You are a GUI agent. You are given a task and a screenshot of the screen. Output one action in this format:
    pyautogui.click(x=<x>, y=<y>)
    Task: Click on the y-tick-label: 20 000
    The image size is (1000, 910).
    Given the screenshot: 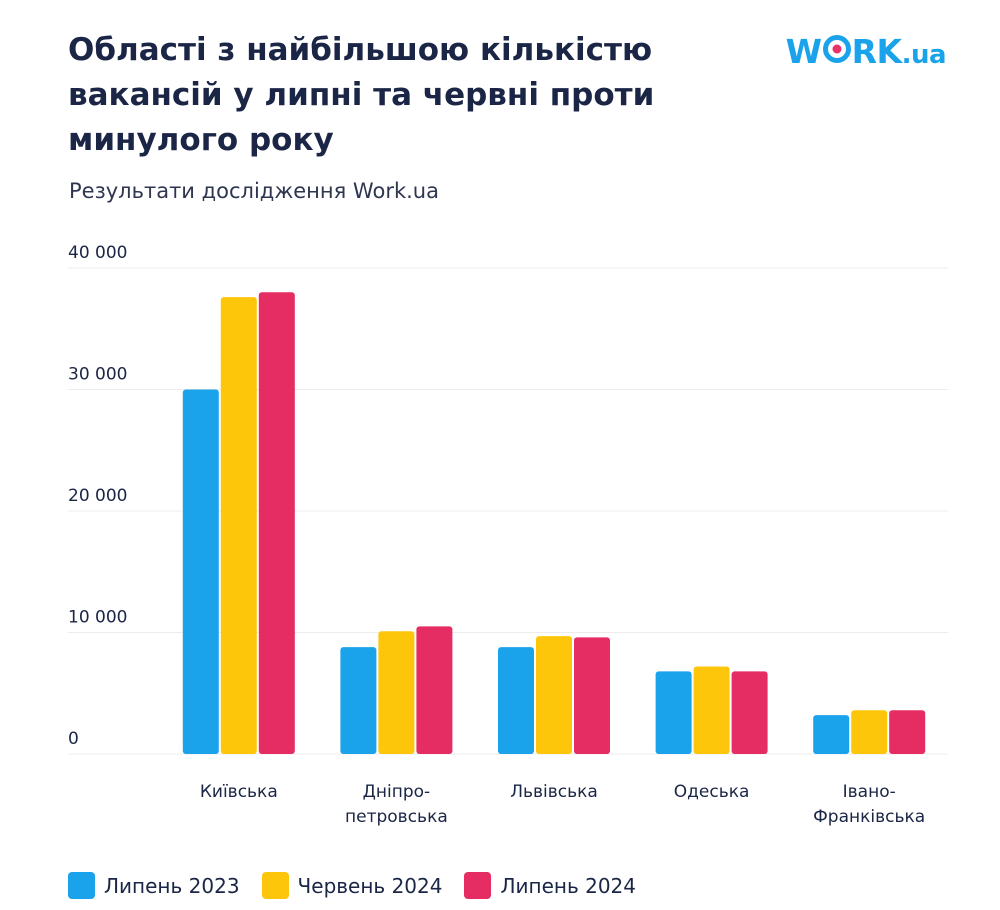 What is the action you would take?
    pyautogui.click(x=97, y=496)
    